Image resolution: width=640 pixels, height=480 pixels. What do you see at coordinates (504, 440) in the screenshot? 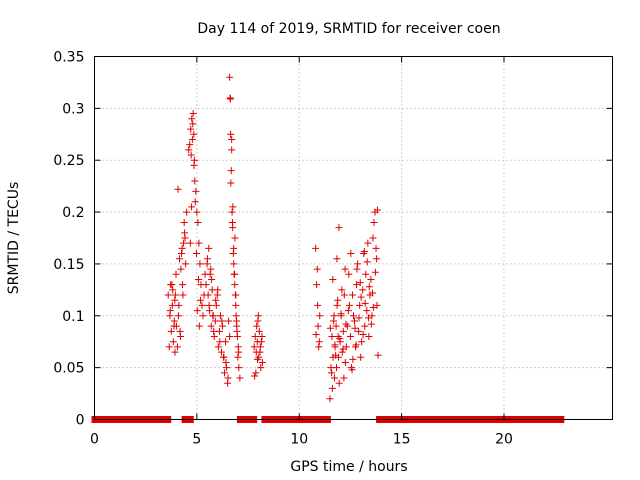
I see `x-tick-label: 20` at bounding box center [504, 440].